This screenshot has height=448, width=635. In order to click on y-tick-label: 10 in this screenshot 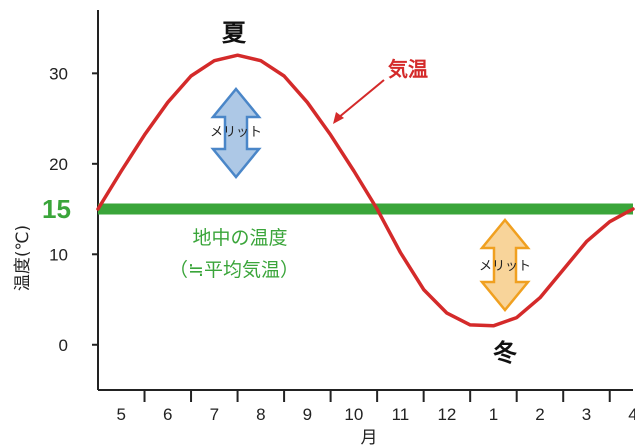, I will do `click(58, 254)`.